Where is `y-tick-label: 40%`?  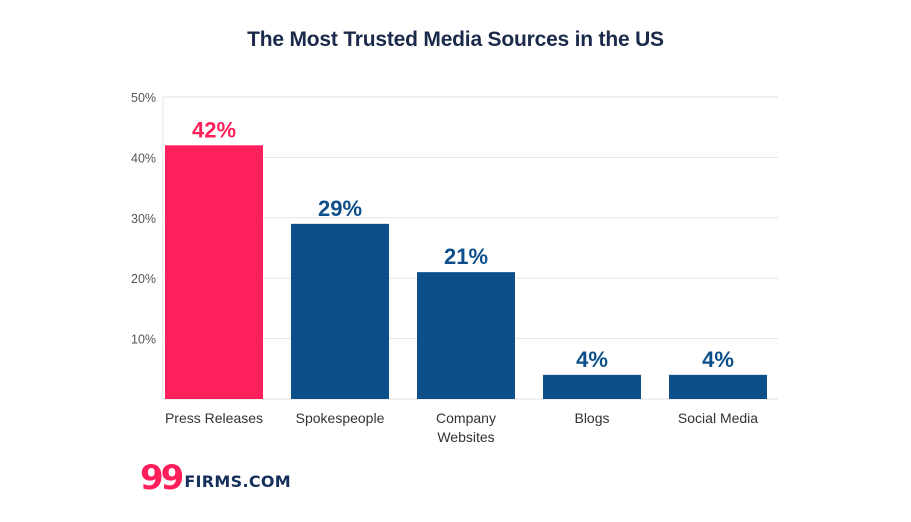
y-tick-label: 40% is located at coordinates (143, 158).